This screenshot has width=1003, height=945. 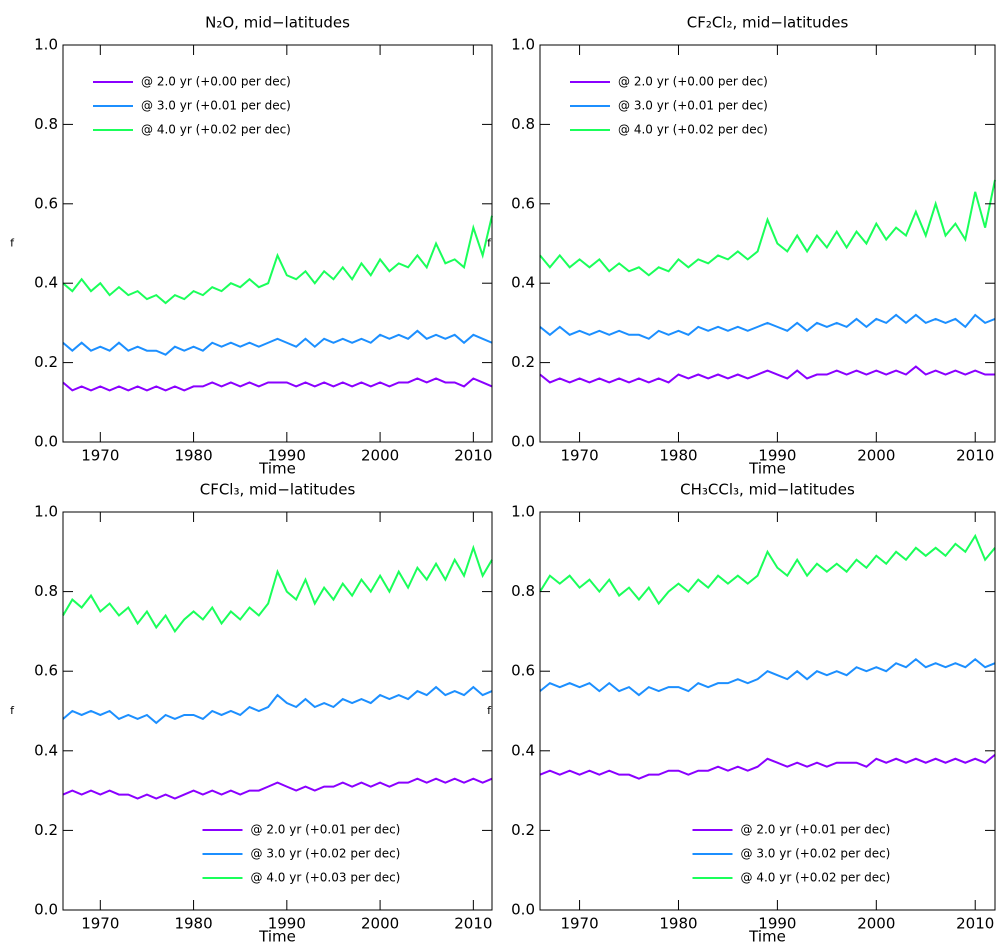 What do you see at coordinates (278, 490) in the screenshot?
I see `chart-title: CFCl₃, mid−latitudes` at bounding box center [278, 490].